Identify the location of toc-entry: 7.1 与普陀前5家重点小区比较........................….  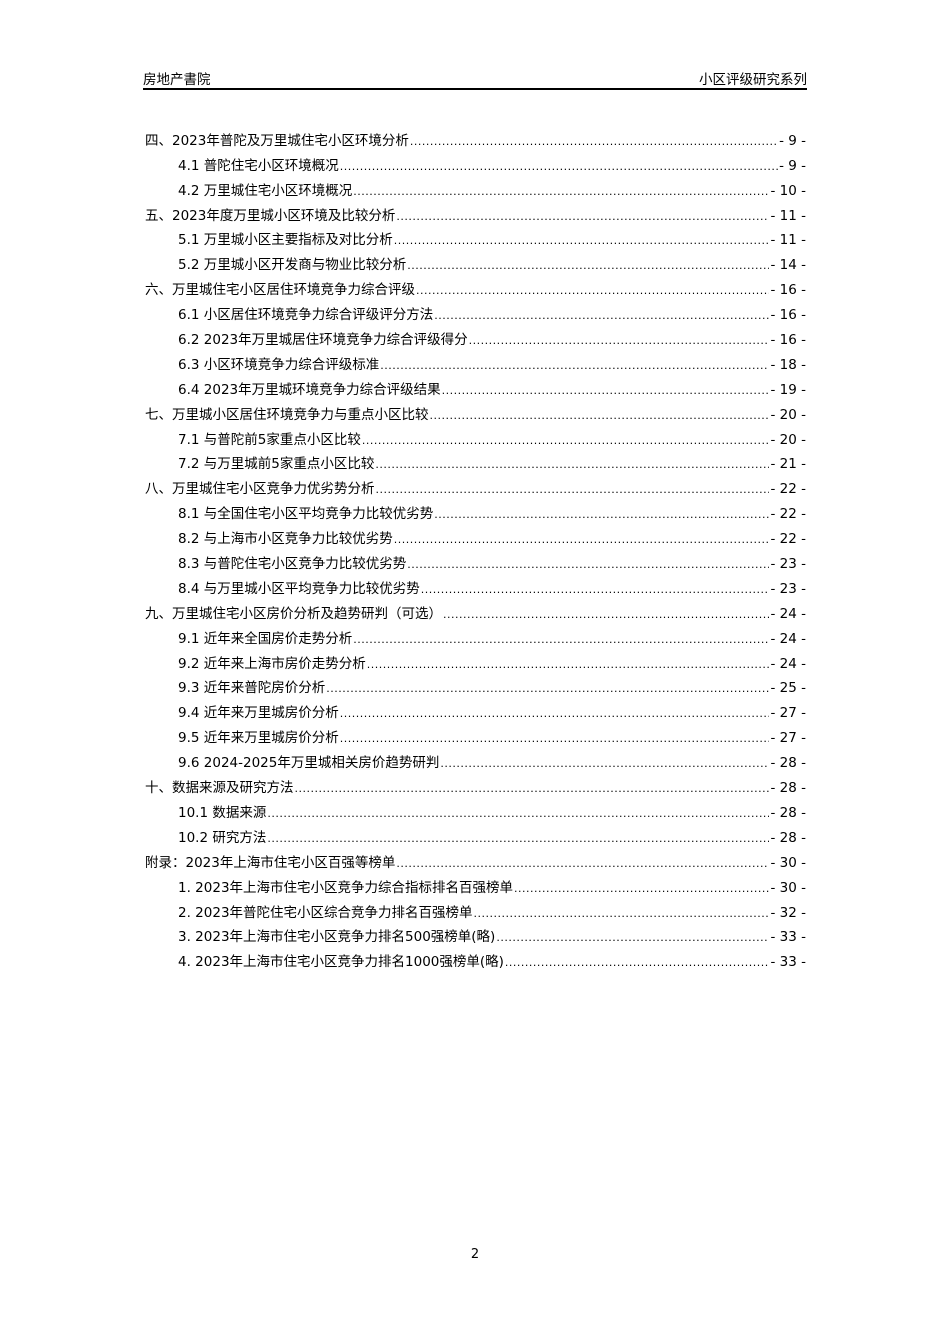
(475, 436).